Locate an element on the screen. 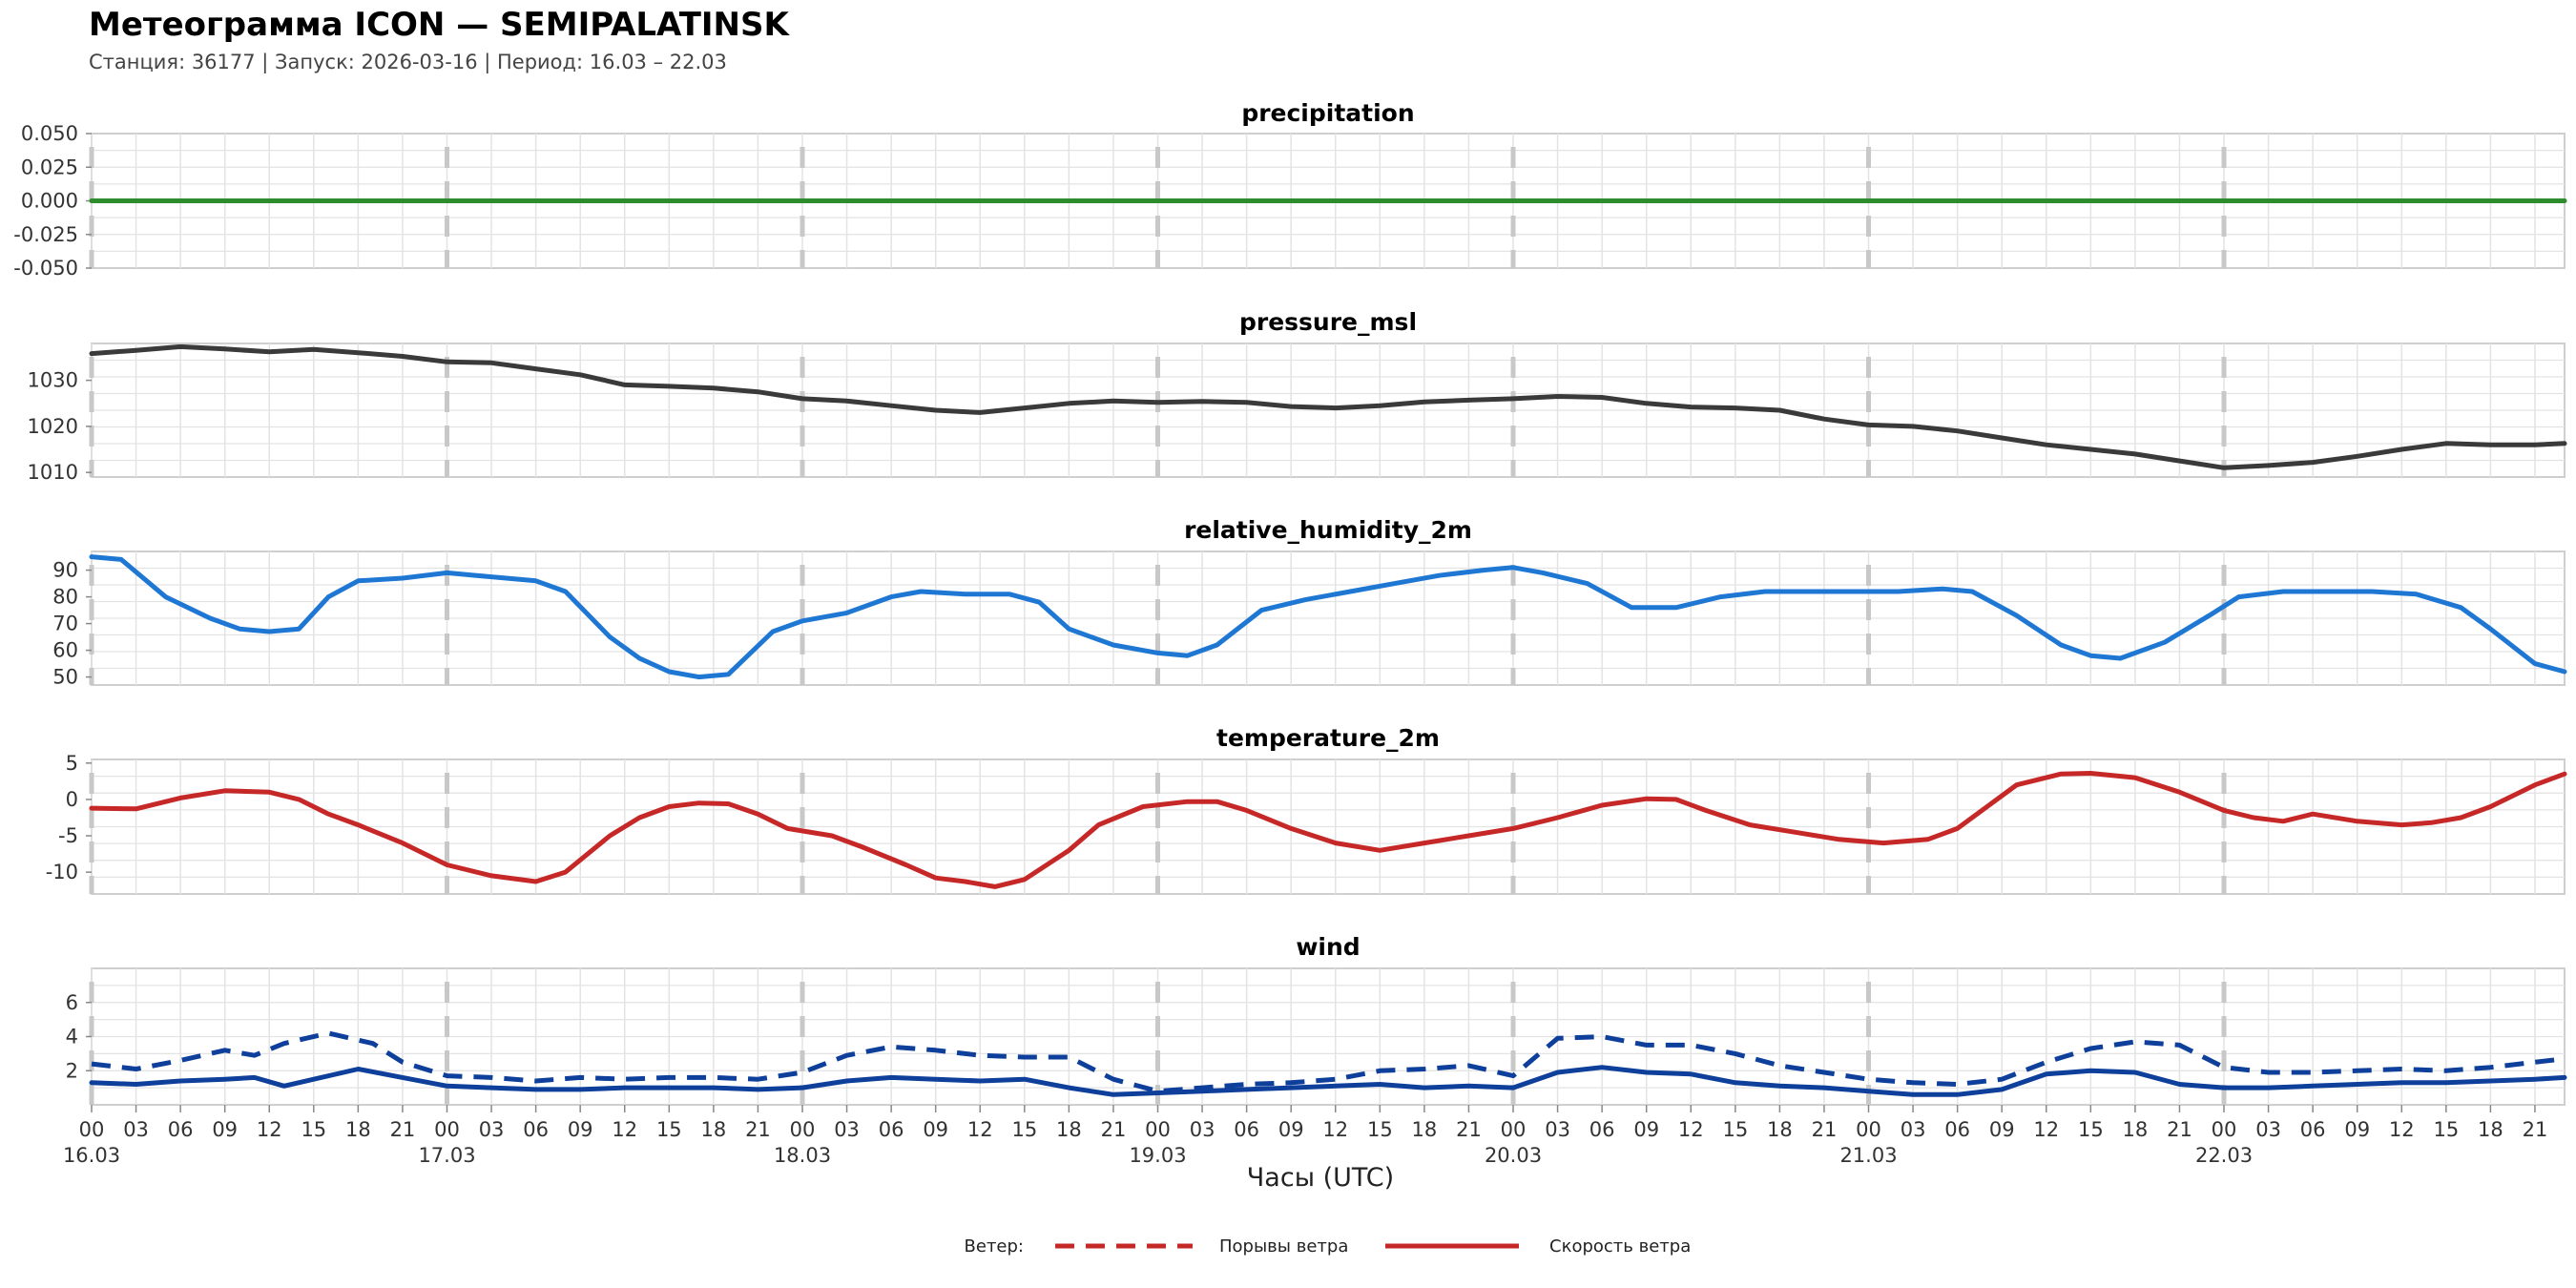  ytick-label: 1020 is located at coordinates (53, 426).